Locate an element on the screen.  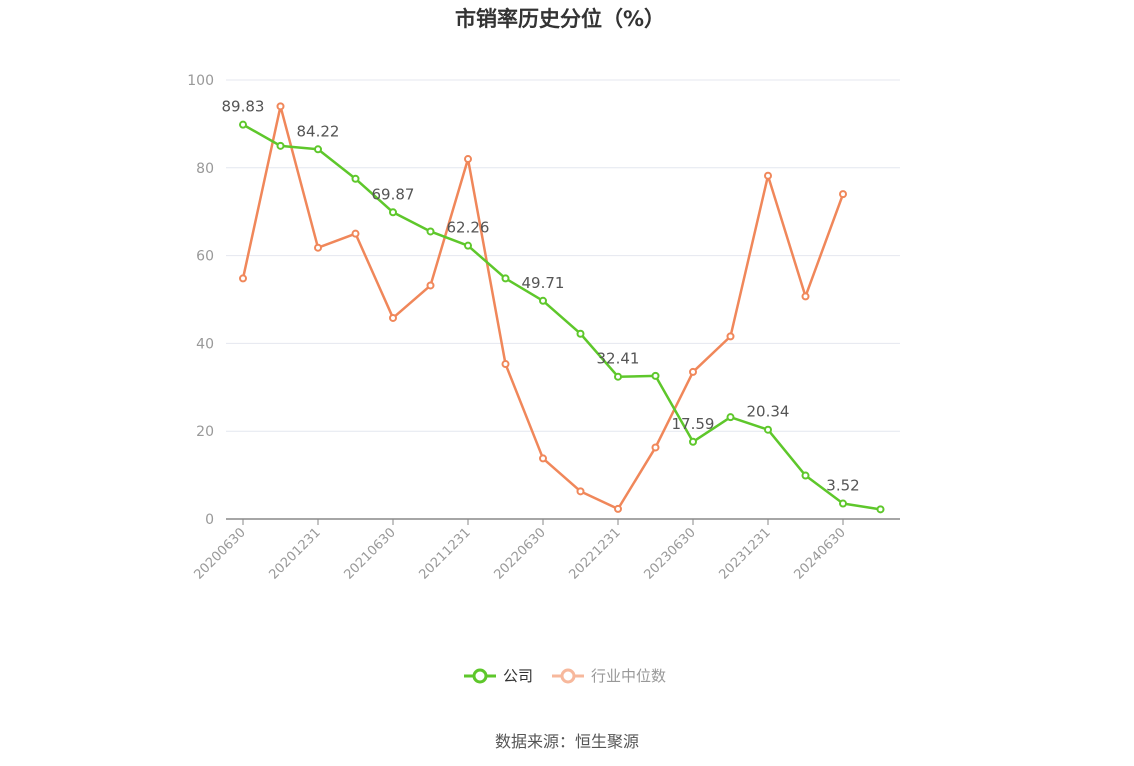
data-label: 49.71 is located at coordinates (543, 283).